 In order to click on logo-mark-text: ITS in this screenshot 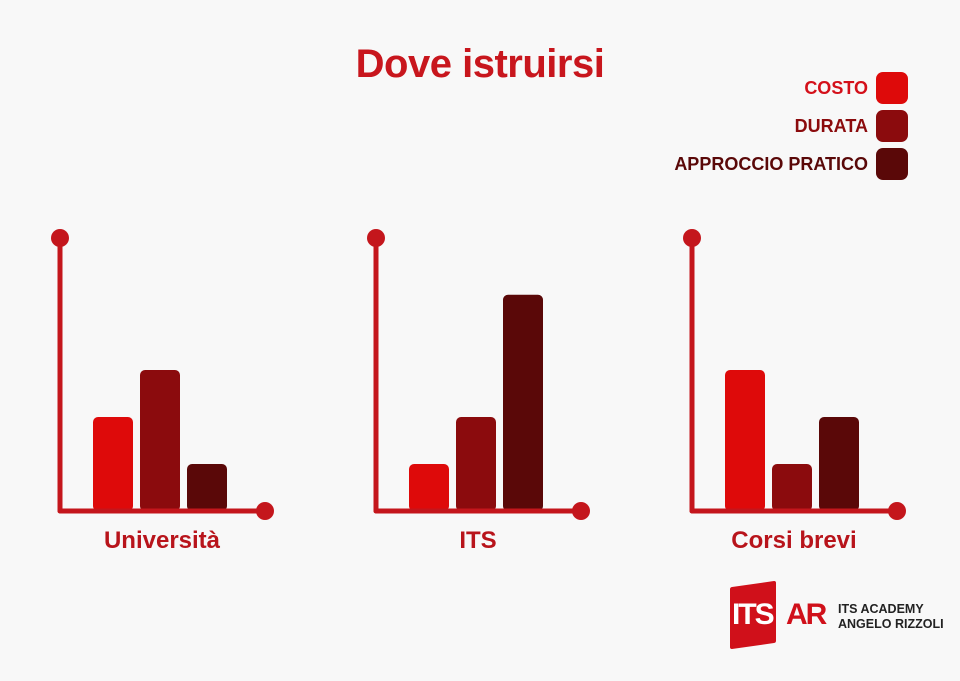, I will do `click(753, 614)`.